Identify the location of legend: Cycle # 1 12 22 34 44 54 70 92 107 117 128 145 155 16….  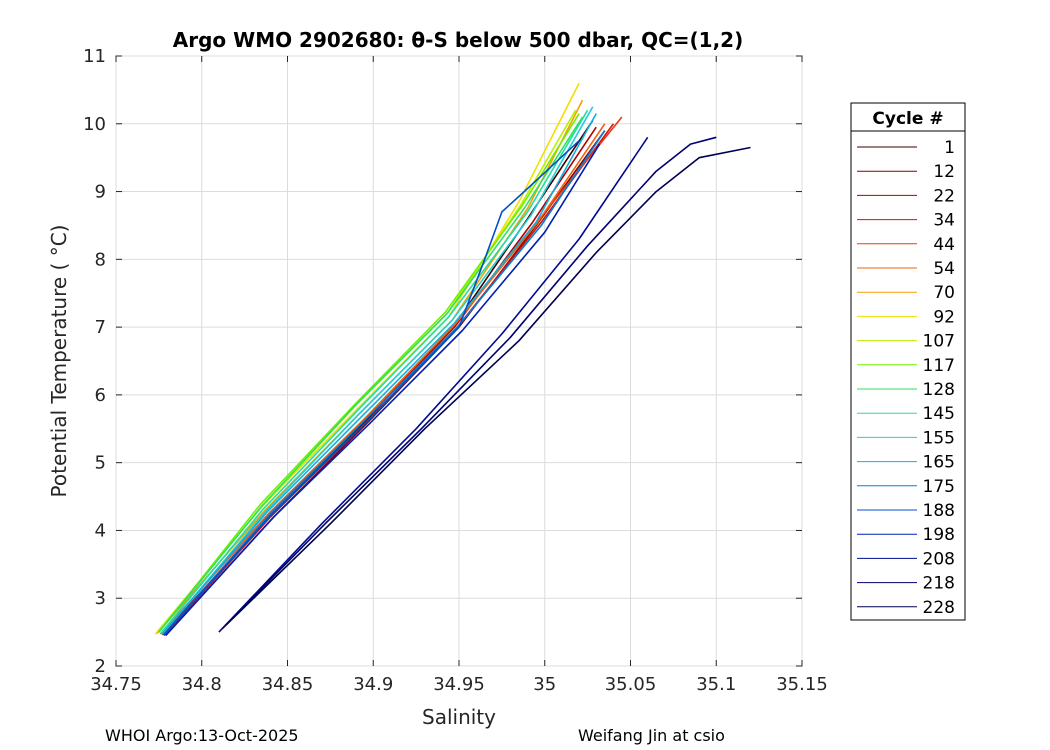
(908, 361).